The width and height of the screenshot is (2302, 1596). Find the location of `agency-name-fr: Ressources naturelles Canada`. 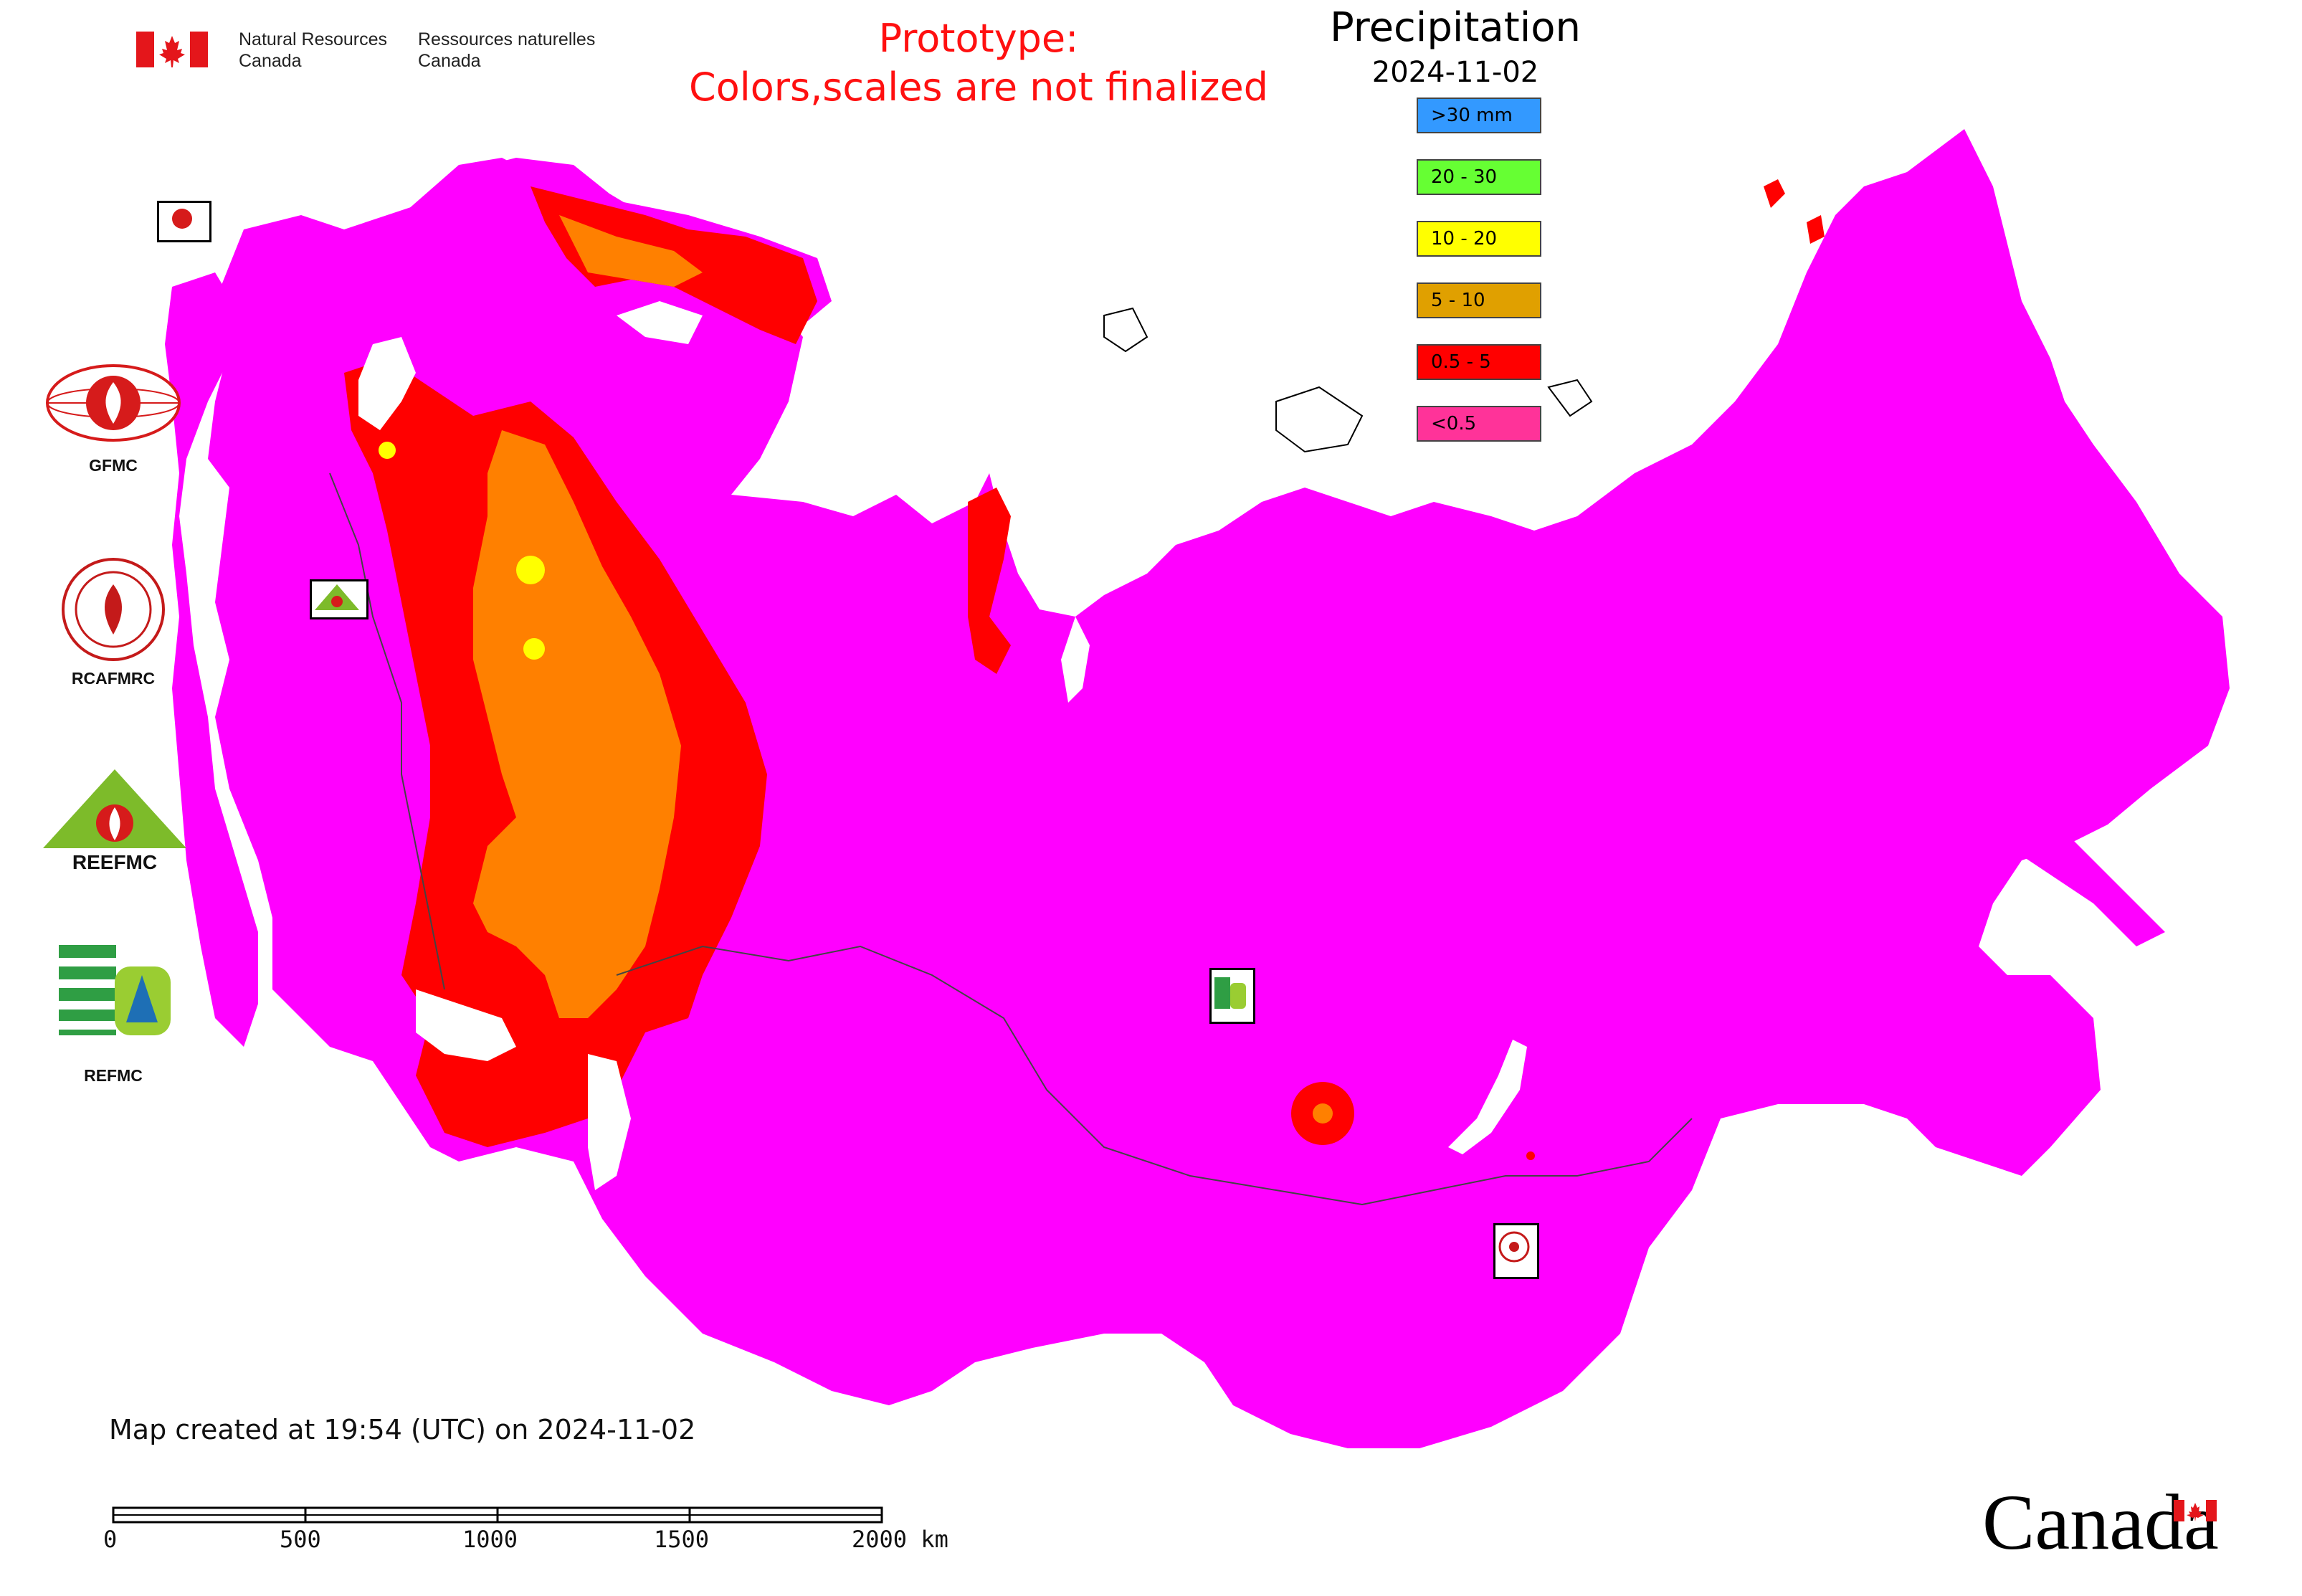

agency-name-fr: Ressources naturelles Canada is located at coordinates (507, 50).